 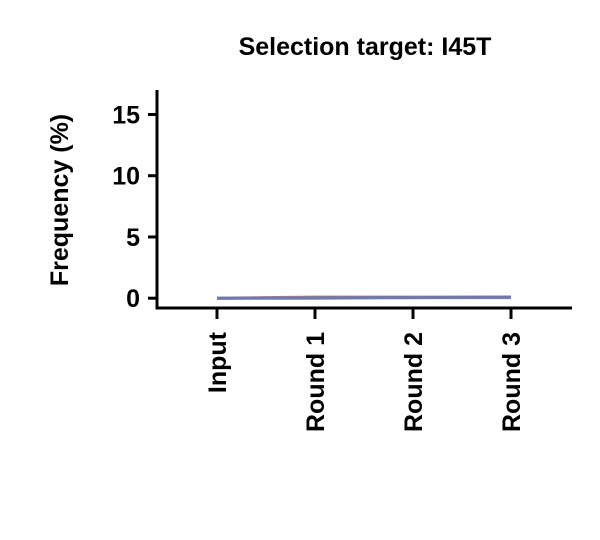 I want to click on series-lines, so click(x=364, y=297).